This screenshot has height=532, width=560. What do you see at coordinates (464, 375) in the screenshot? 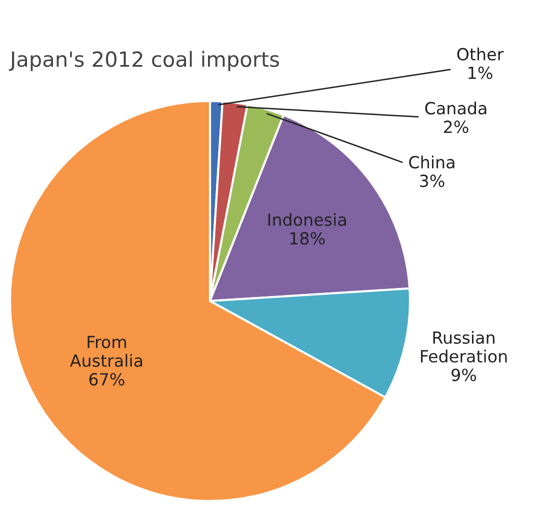
I see `data-label: 9%` at bounding box center [464, 375].